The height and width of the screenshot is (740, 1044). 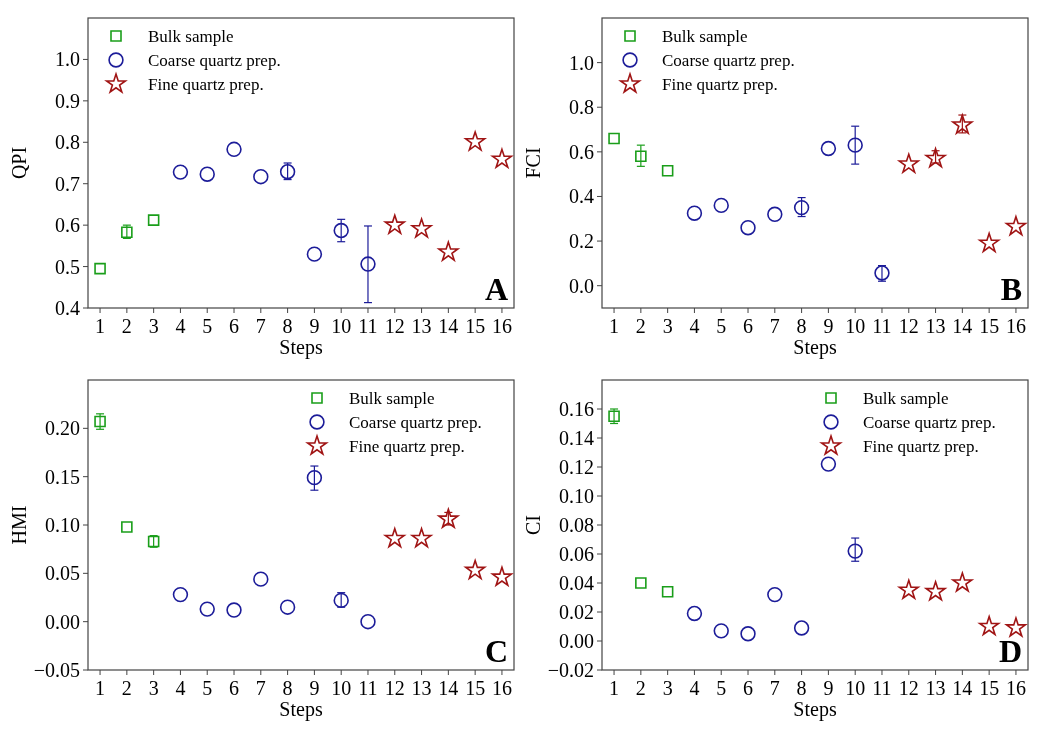 I want to click on y-tick-label: 0.5, so click(x=67, y=266).